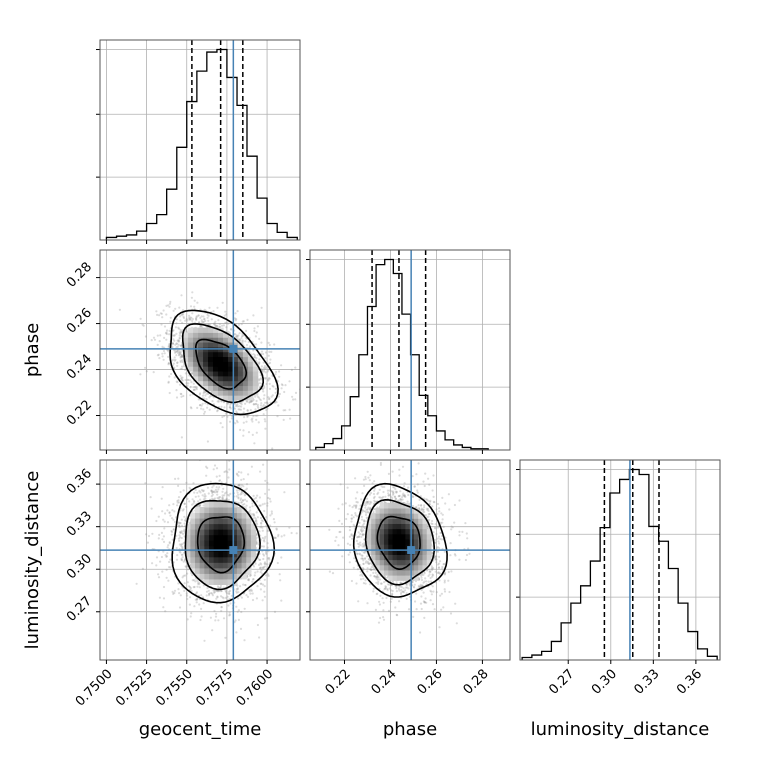 This screenshot has width=760, height=760. Describe the element at coordinates (79, 566) in the screenshot. I see `y-tick-label: 0.30` at that location.